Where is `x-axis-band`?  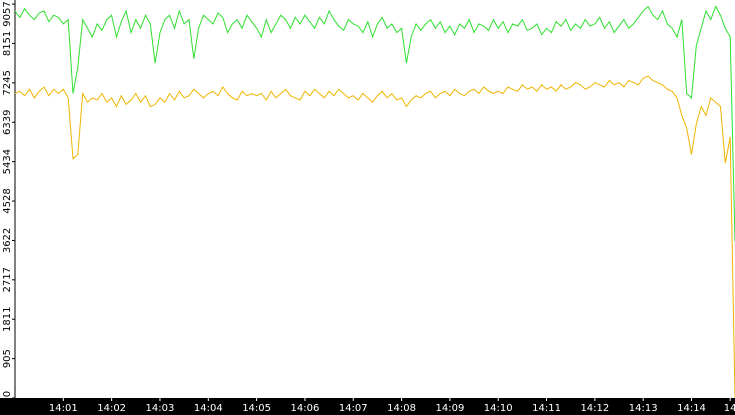
x-axis-band is located at coordinates (367, 406).